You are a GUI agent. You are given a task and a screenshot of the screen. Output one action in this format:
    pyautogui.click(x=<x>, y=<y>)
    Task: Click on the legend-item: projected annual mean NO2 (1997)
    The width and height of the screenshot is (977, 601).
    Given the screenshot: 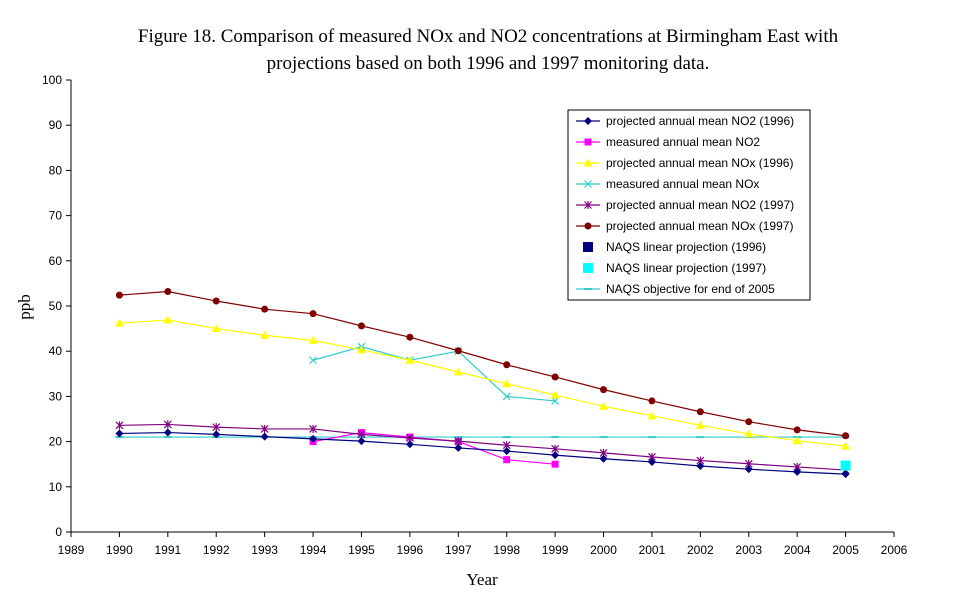 What is the action you would take?
    pyautogui.click(x=685, y=205)
    